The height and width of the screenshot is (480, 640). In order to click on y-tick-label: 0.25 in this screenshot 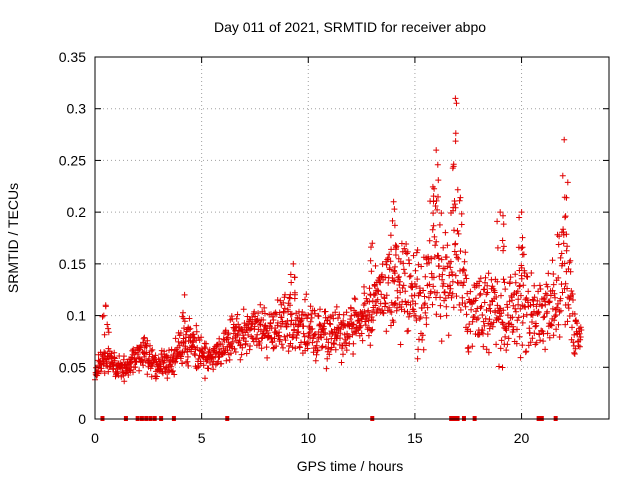, I will do `click(72, 160)`.